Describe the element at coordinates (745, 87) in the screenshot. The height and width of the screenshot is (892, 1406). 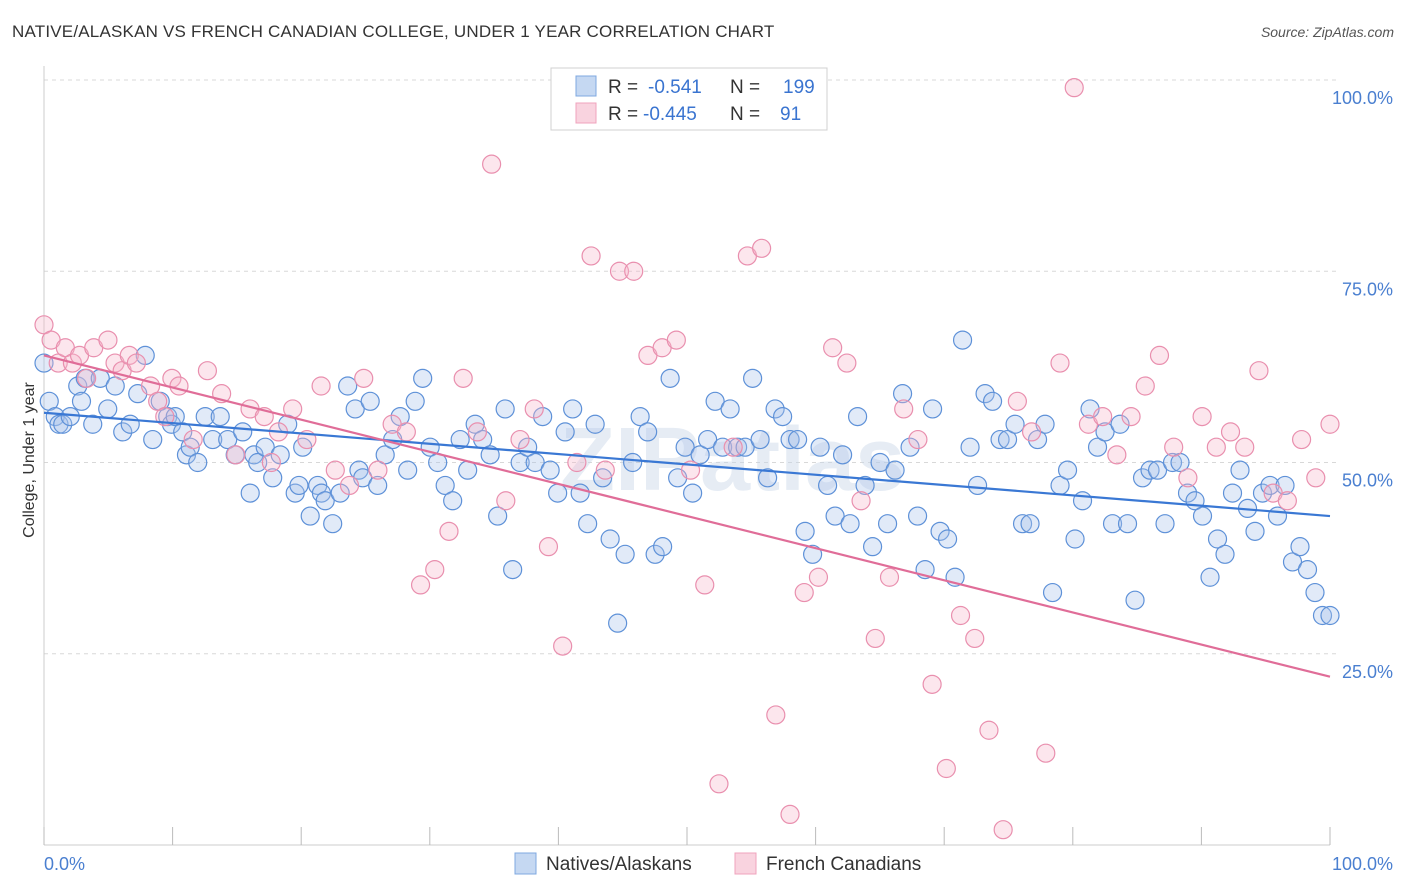
I see `legend-n-label-1: N =` at that location.